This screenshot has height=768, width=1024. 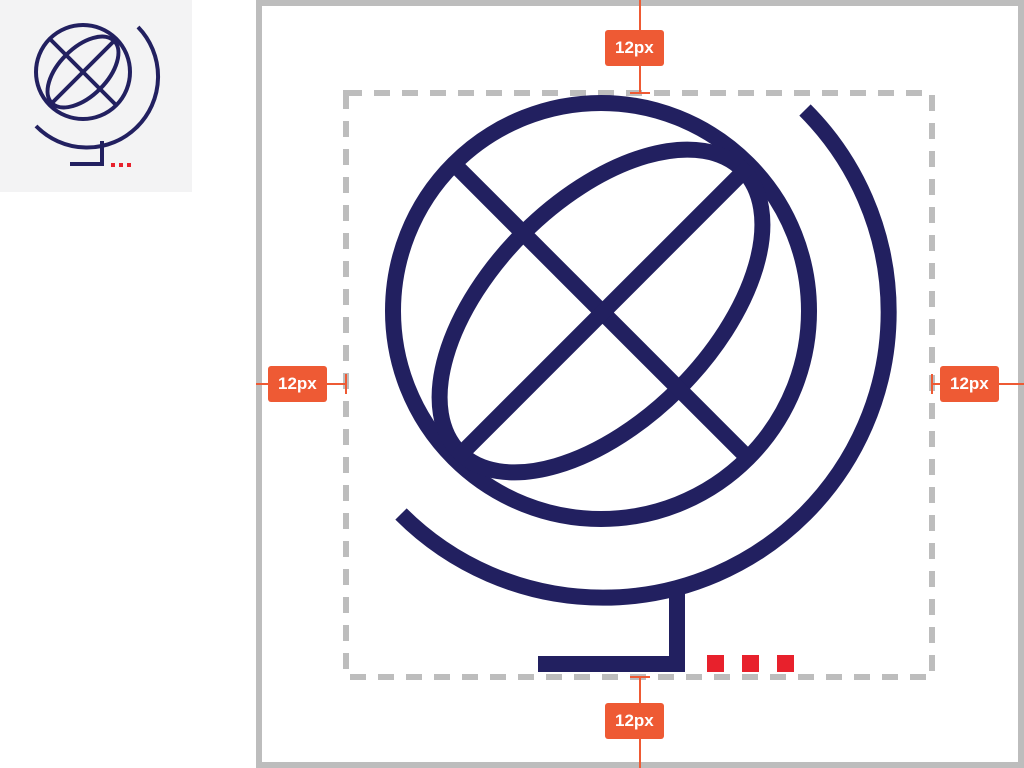 What do you see at coordinates (634, 721) in the screenshot?
I see `padding-bottom-badge: 12px` at bounding box center [634, 721].